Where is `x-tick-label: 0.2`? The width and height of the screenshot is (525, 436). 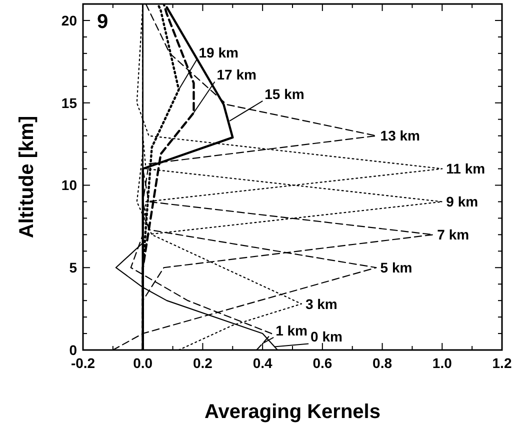
x-tick-label: 0.2 is located at coordinates (202, 363).